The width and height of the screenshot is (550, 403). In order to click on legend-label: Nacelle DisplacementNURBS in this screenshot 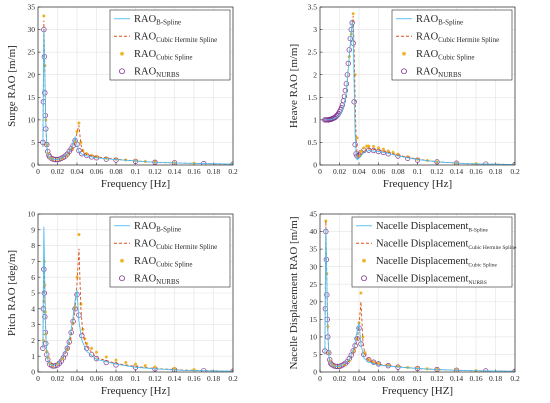, I will do `click(431, 279)`.